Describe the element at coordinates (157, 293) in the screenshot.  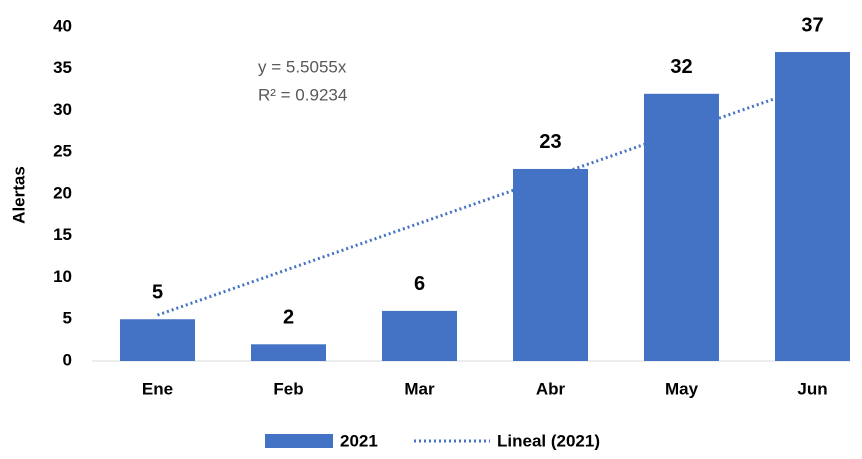
I see `value-label: 5` at that location.